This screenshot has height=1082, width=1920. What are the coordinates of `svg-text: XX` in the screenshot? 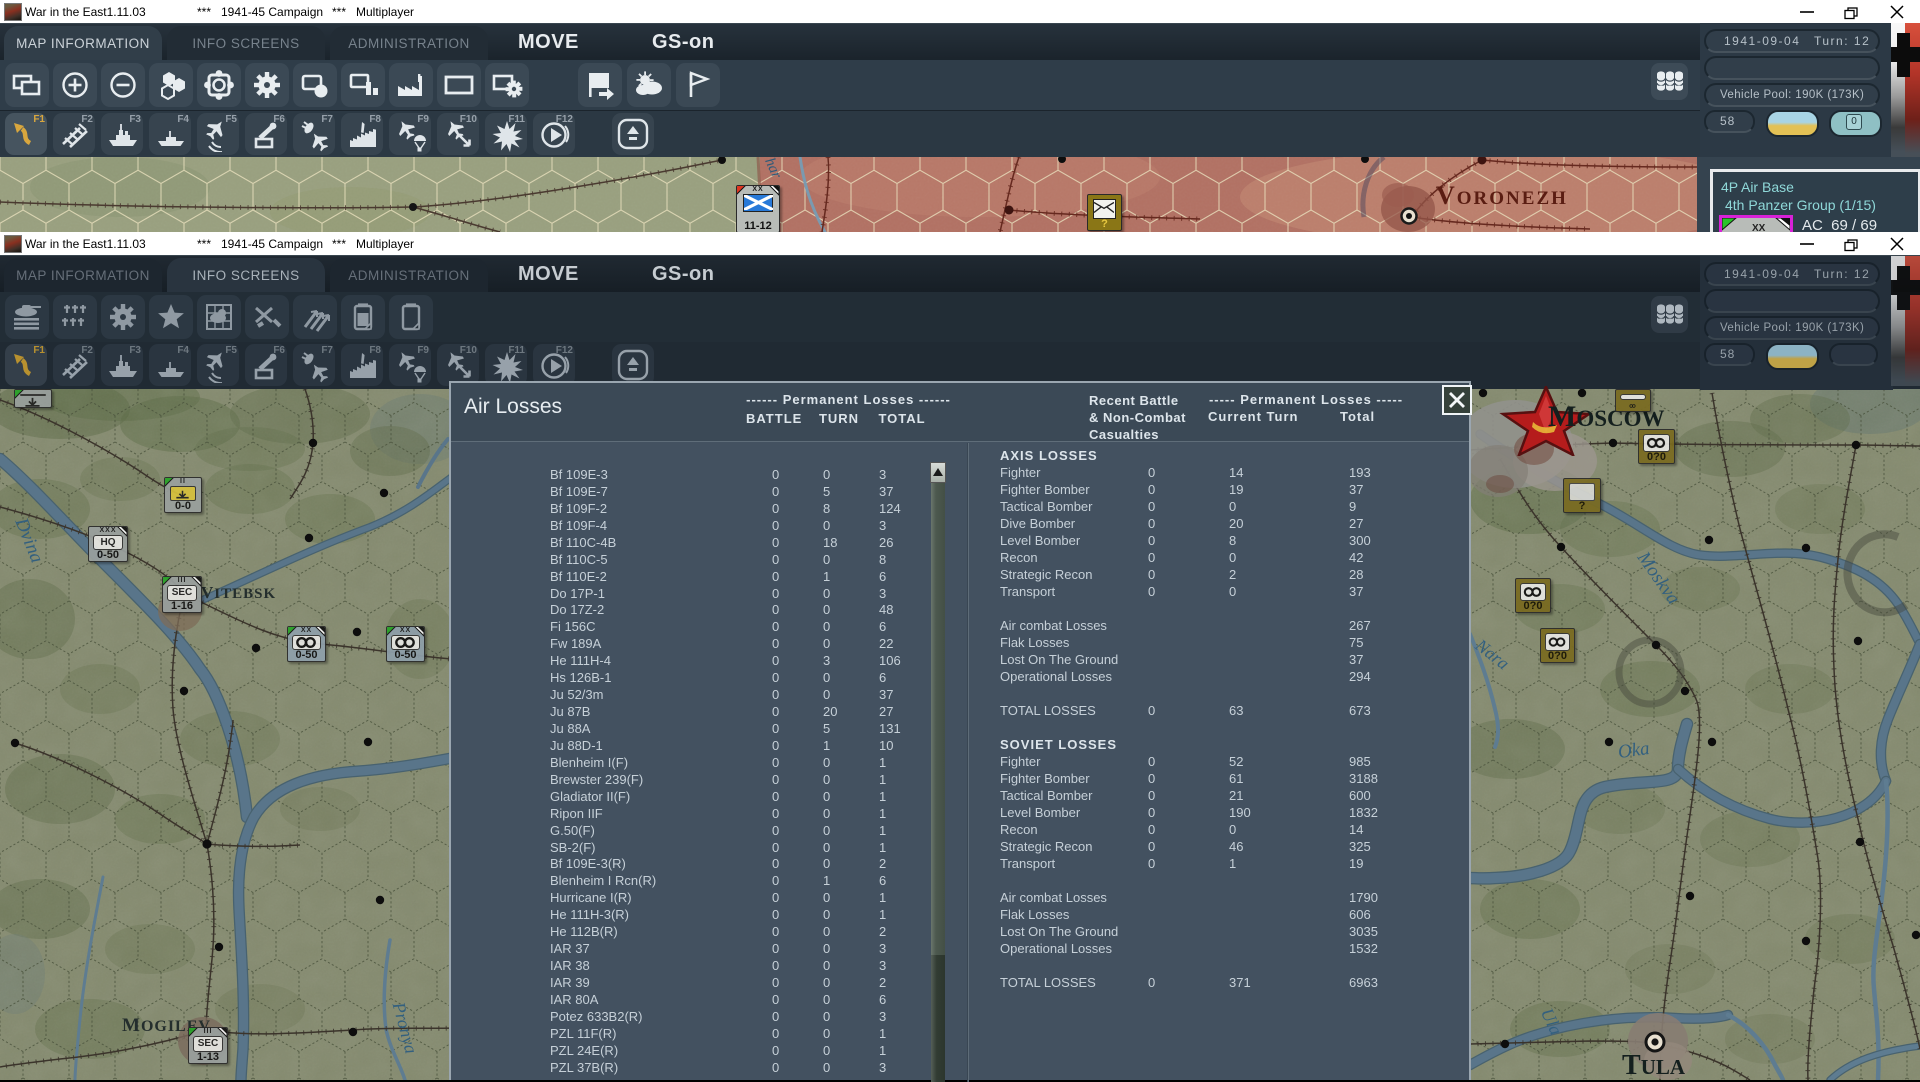 It's located at (1759, 227).